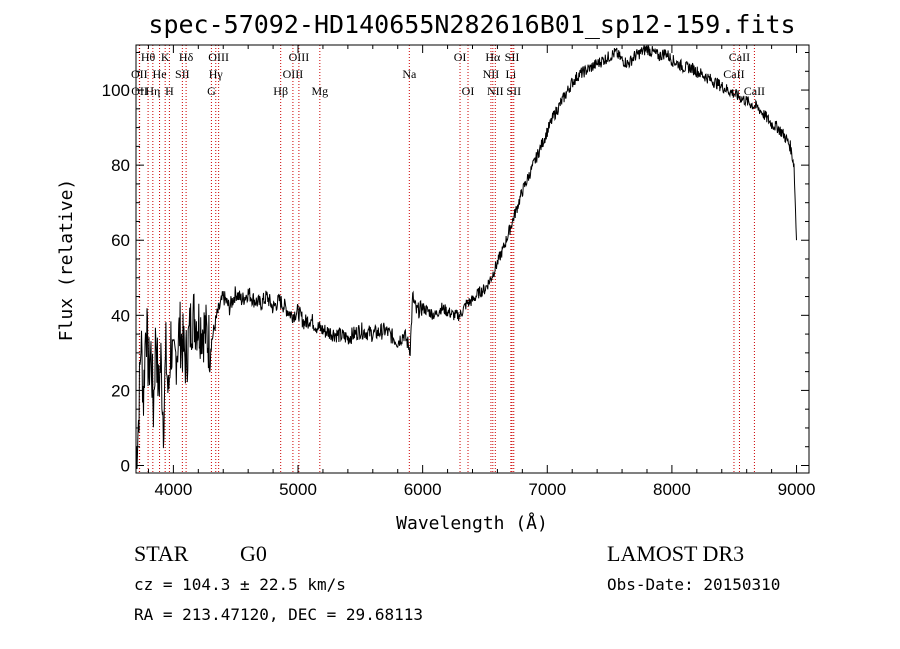  I want to click on emission-line-label: Hθ, so click(148, 57).